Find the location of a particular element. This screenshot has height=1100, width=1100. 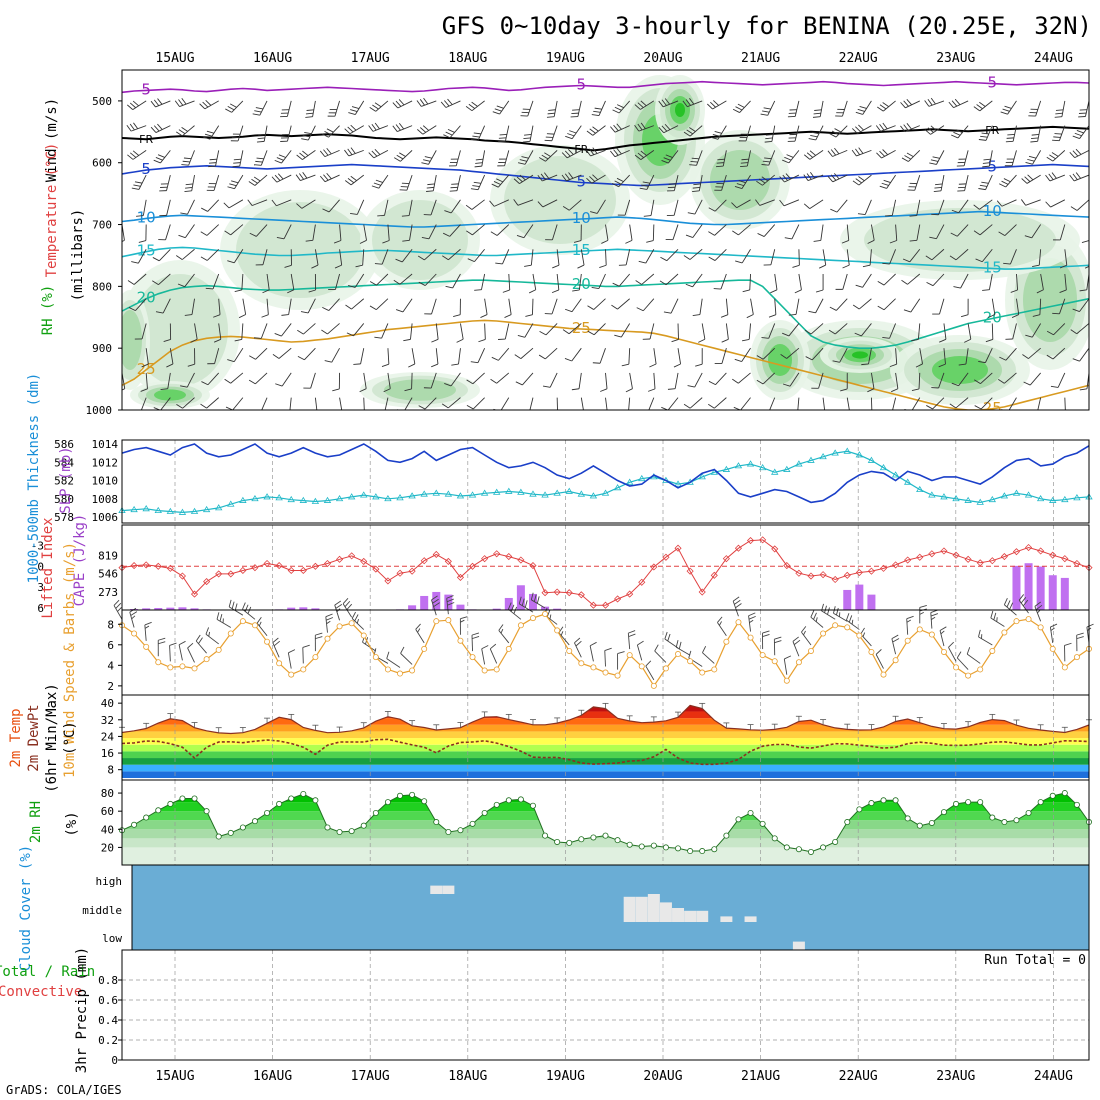

total-rain-label: Total / Rain is located at coordinates (47, 972).